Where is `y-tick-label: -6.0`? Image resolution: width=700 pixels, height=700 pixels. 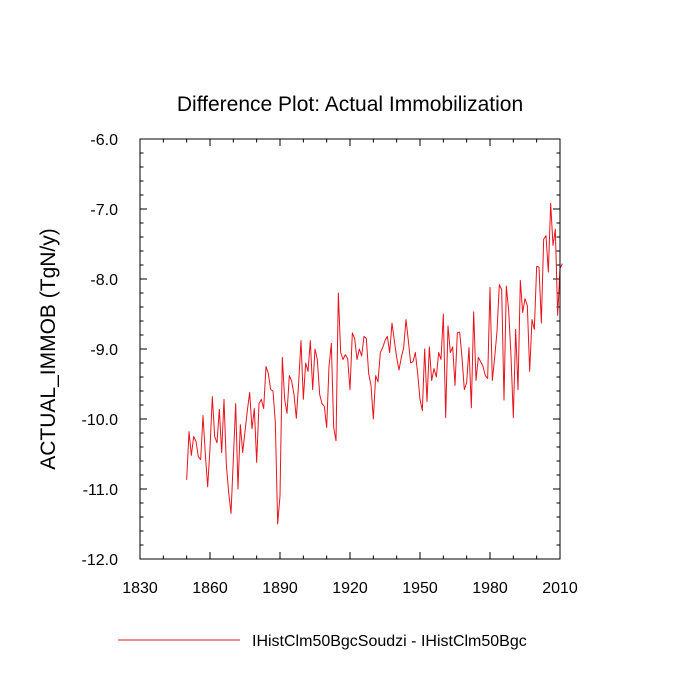
y-tick-label: -6.0 is located at coordinates (104, 140).